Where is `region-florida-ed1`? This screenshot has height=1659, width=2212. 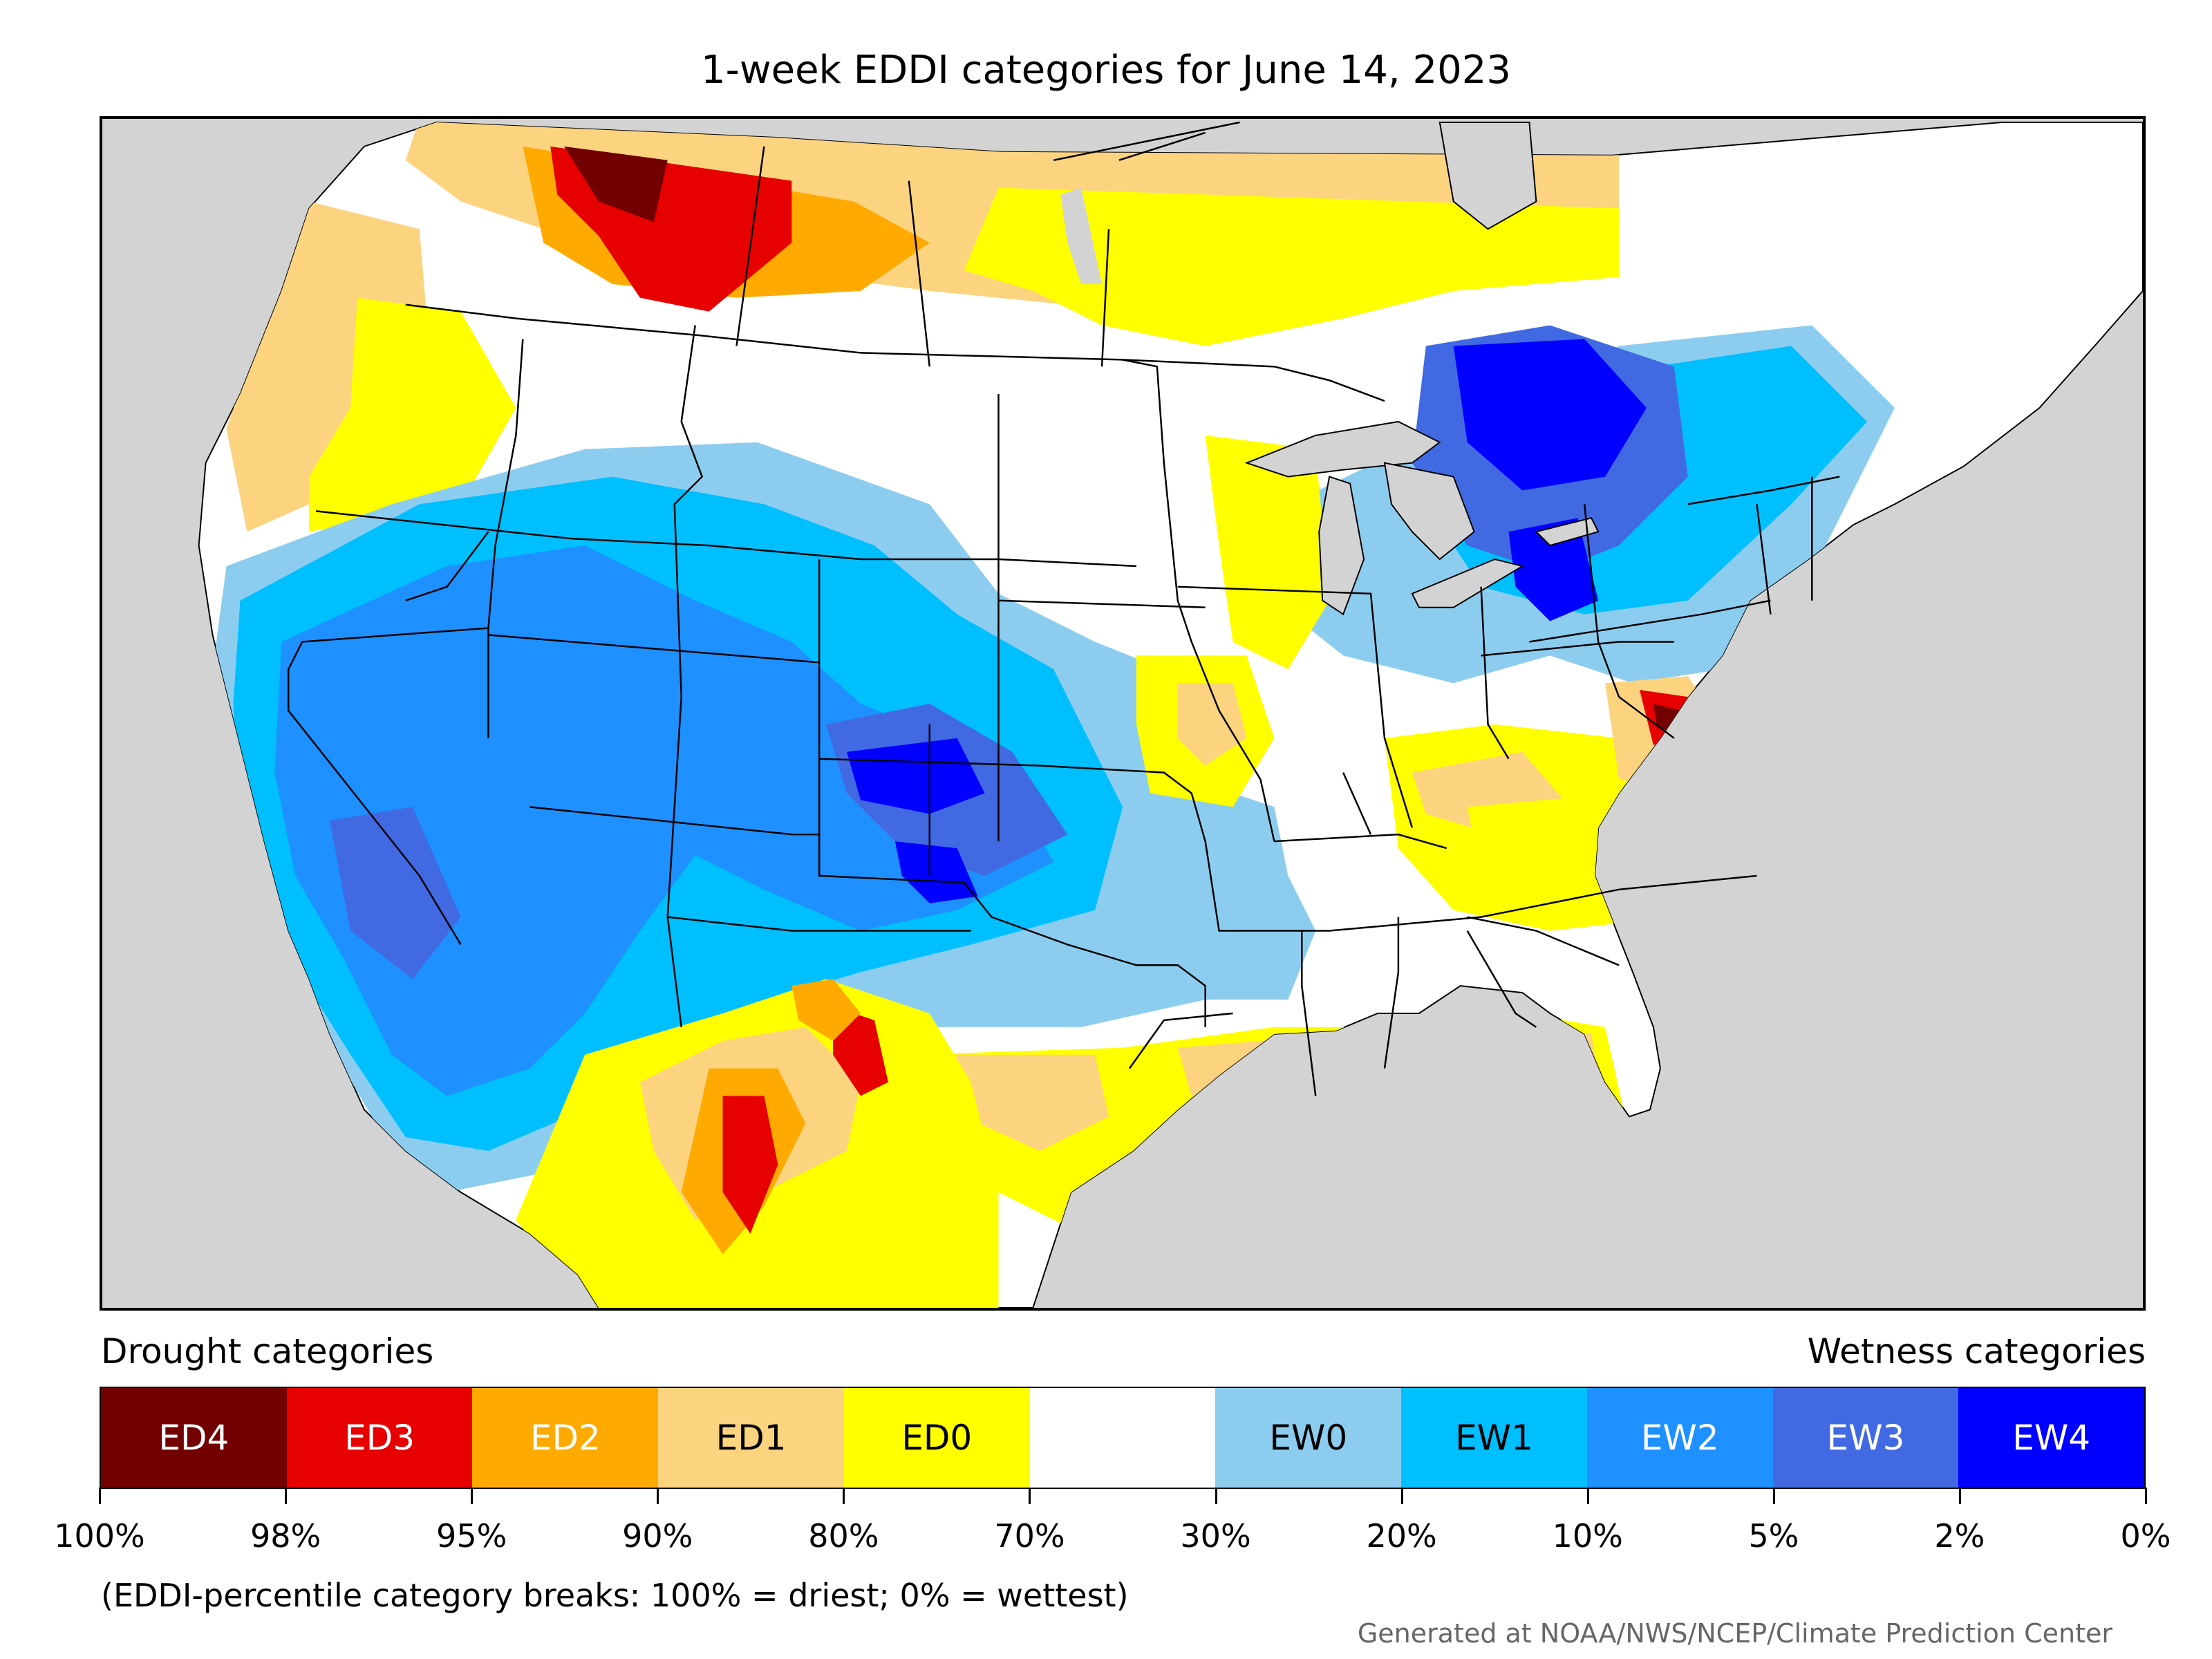
region-florida-ed1 is located at coordinates (1557, 1079).